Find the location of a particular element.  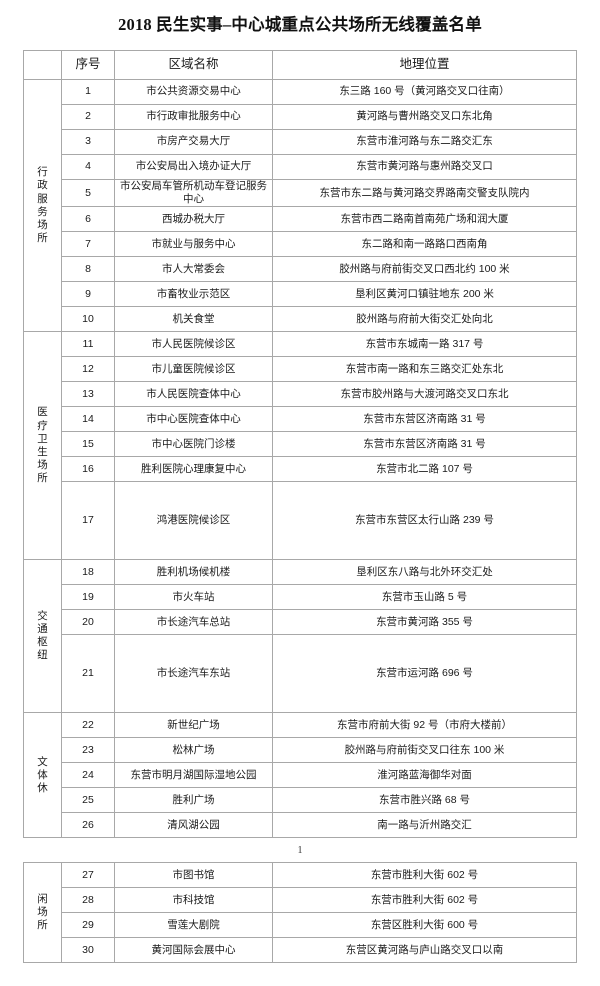

cell-venue-name: 胜利机场候机楼 is located at coordinates (193, 572).